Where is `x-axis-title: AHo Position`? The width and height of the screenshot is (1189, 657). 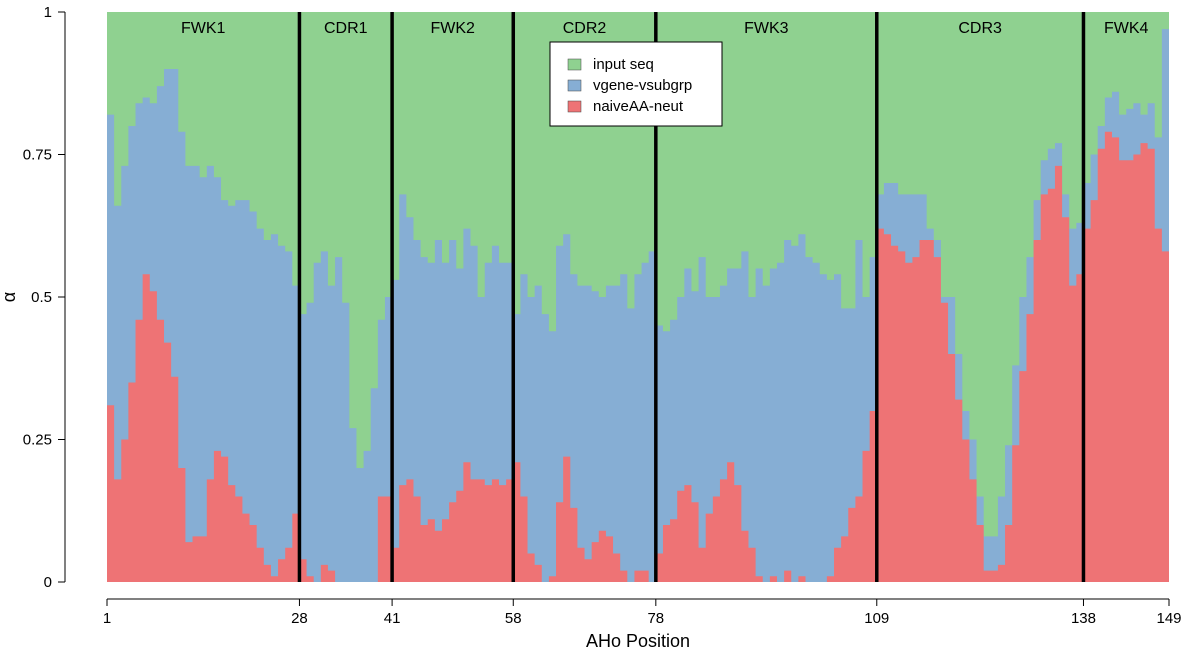
x-axis-title: AHo Position is located at coordinates (638, 641).